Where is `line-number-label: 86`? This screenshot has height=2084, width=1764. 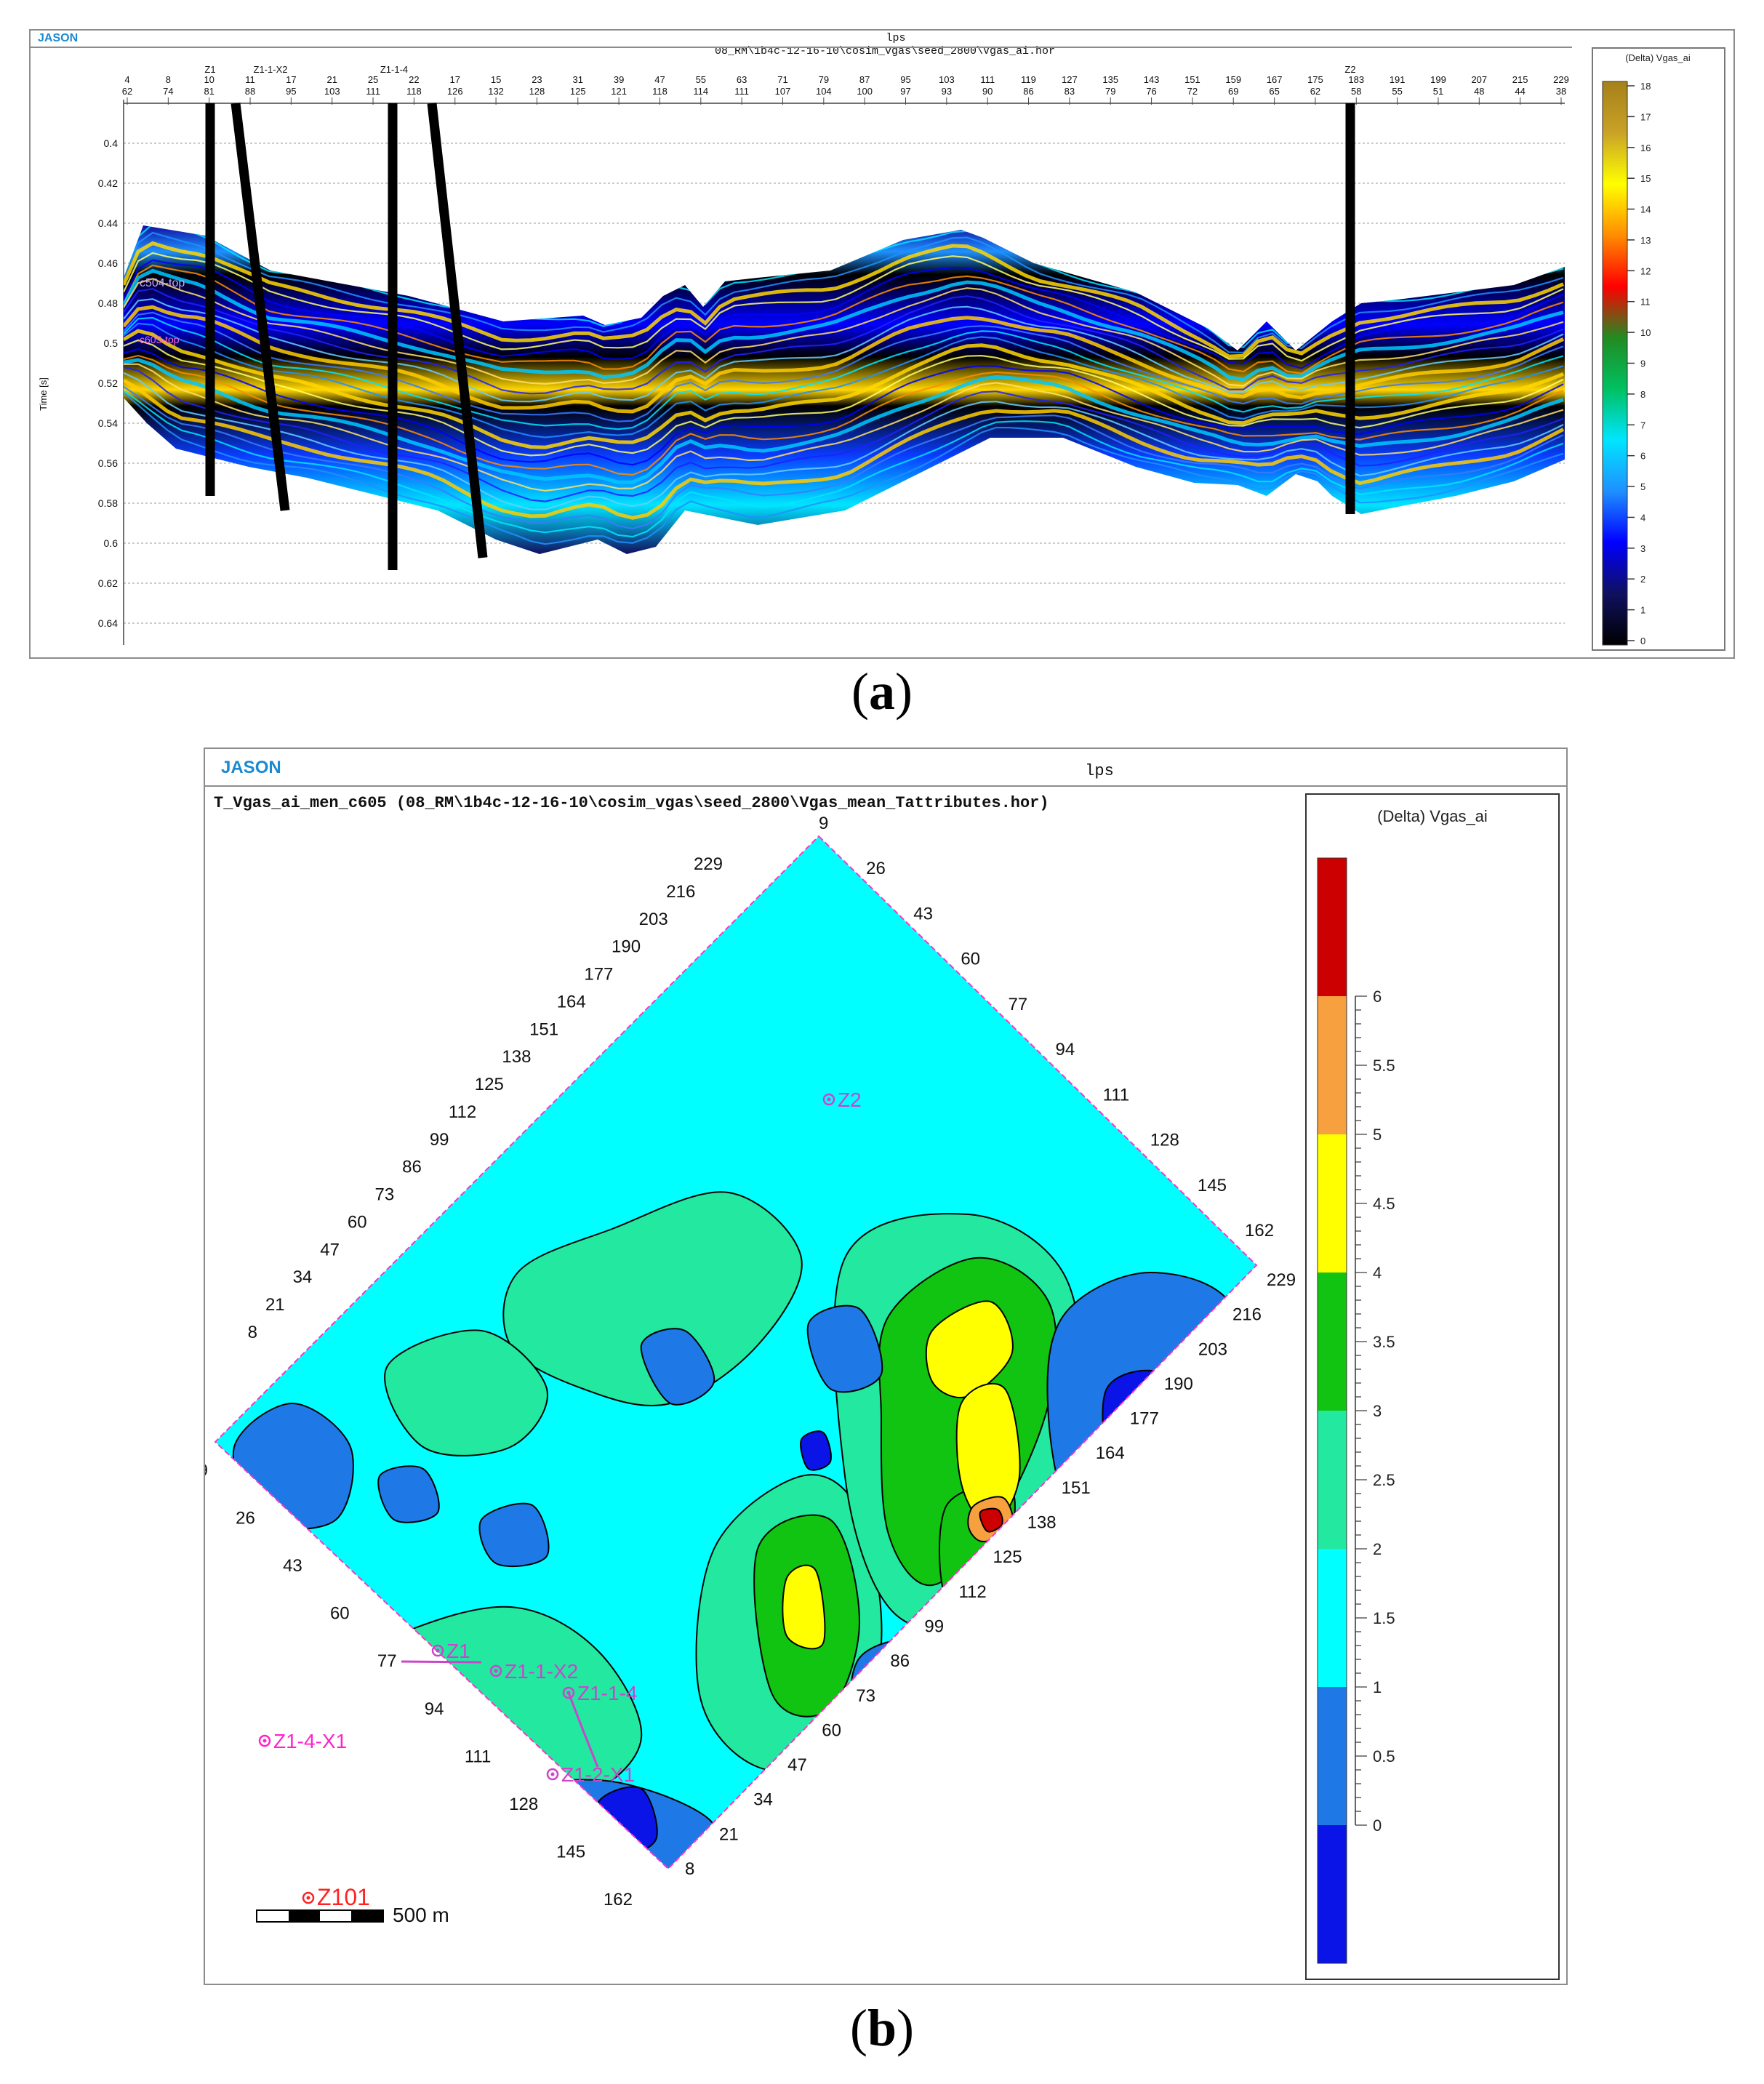 line-number-label: 86 is located at coordinates (900, 1661).